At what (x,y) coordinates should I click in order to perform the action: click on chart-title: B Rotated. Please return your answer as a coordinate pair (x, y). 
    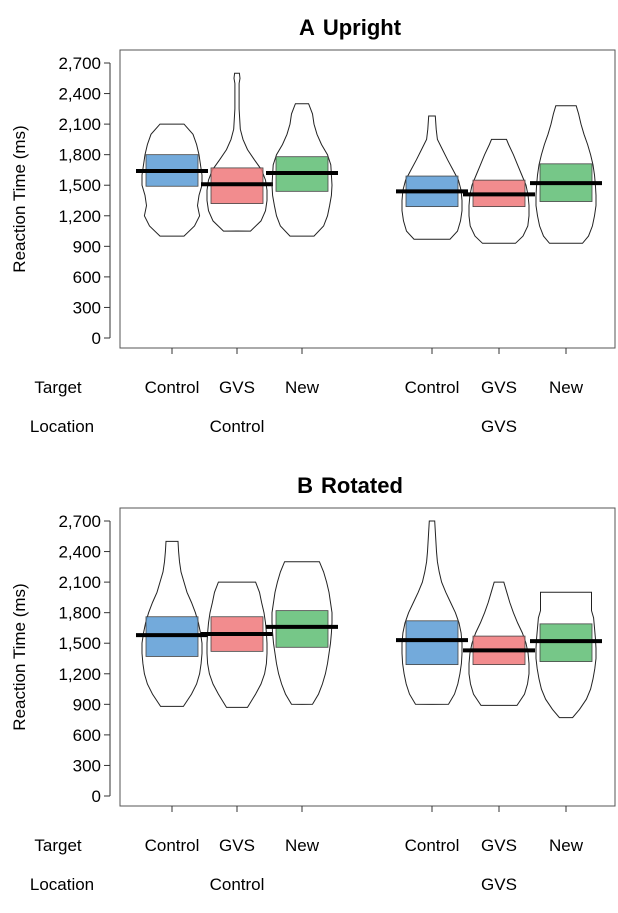
    Looking at the image, I should click on (350, 485).